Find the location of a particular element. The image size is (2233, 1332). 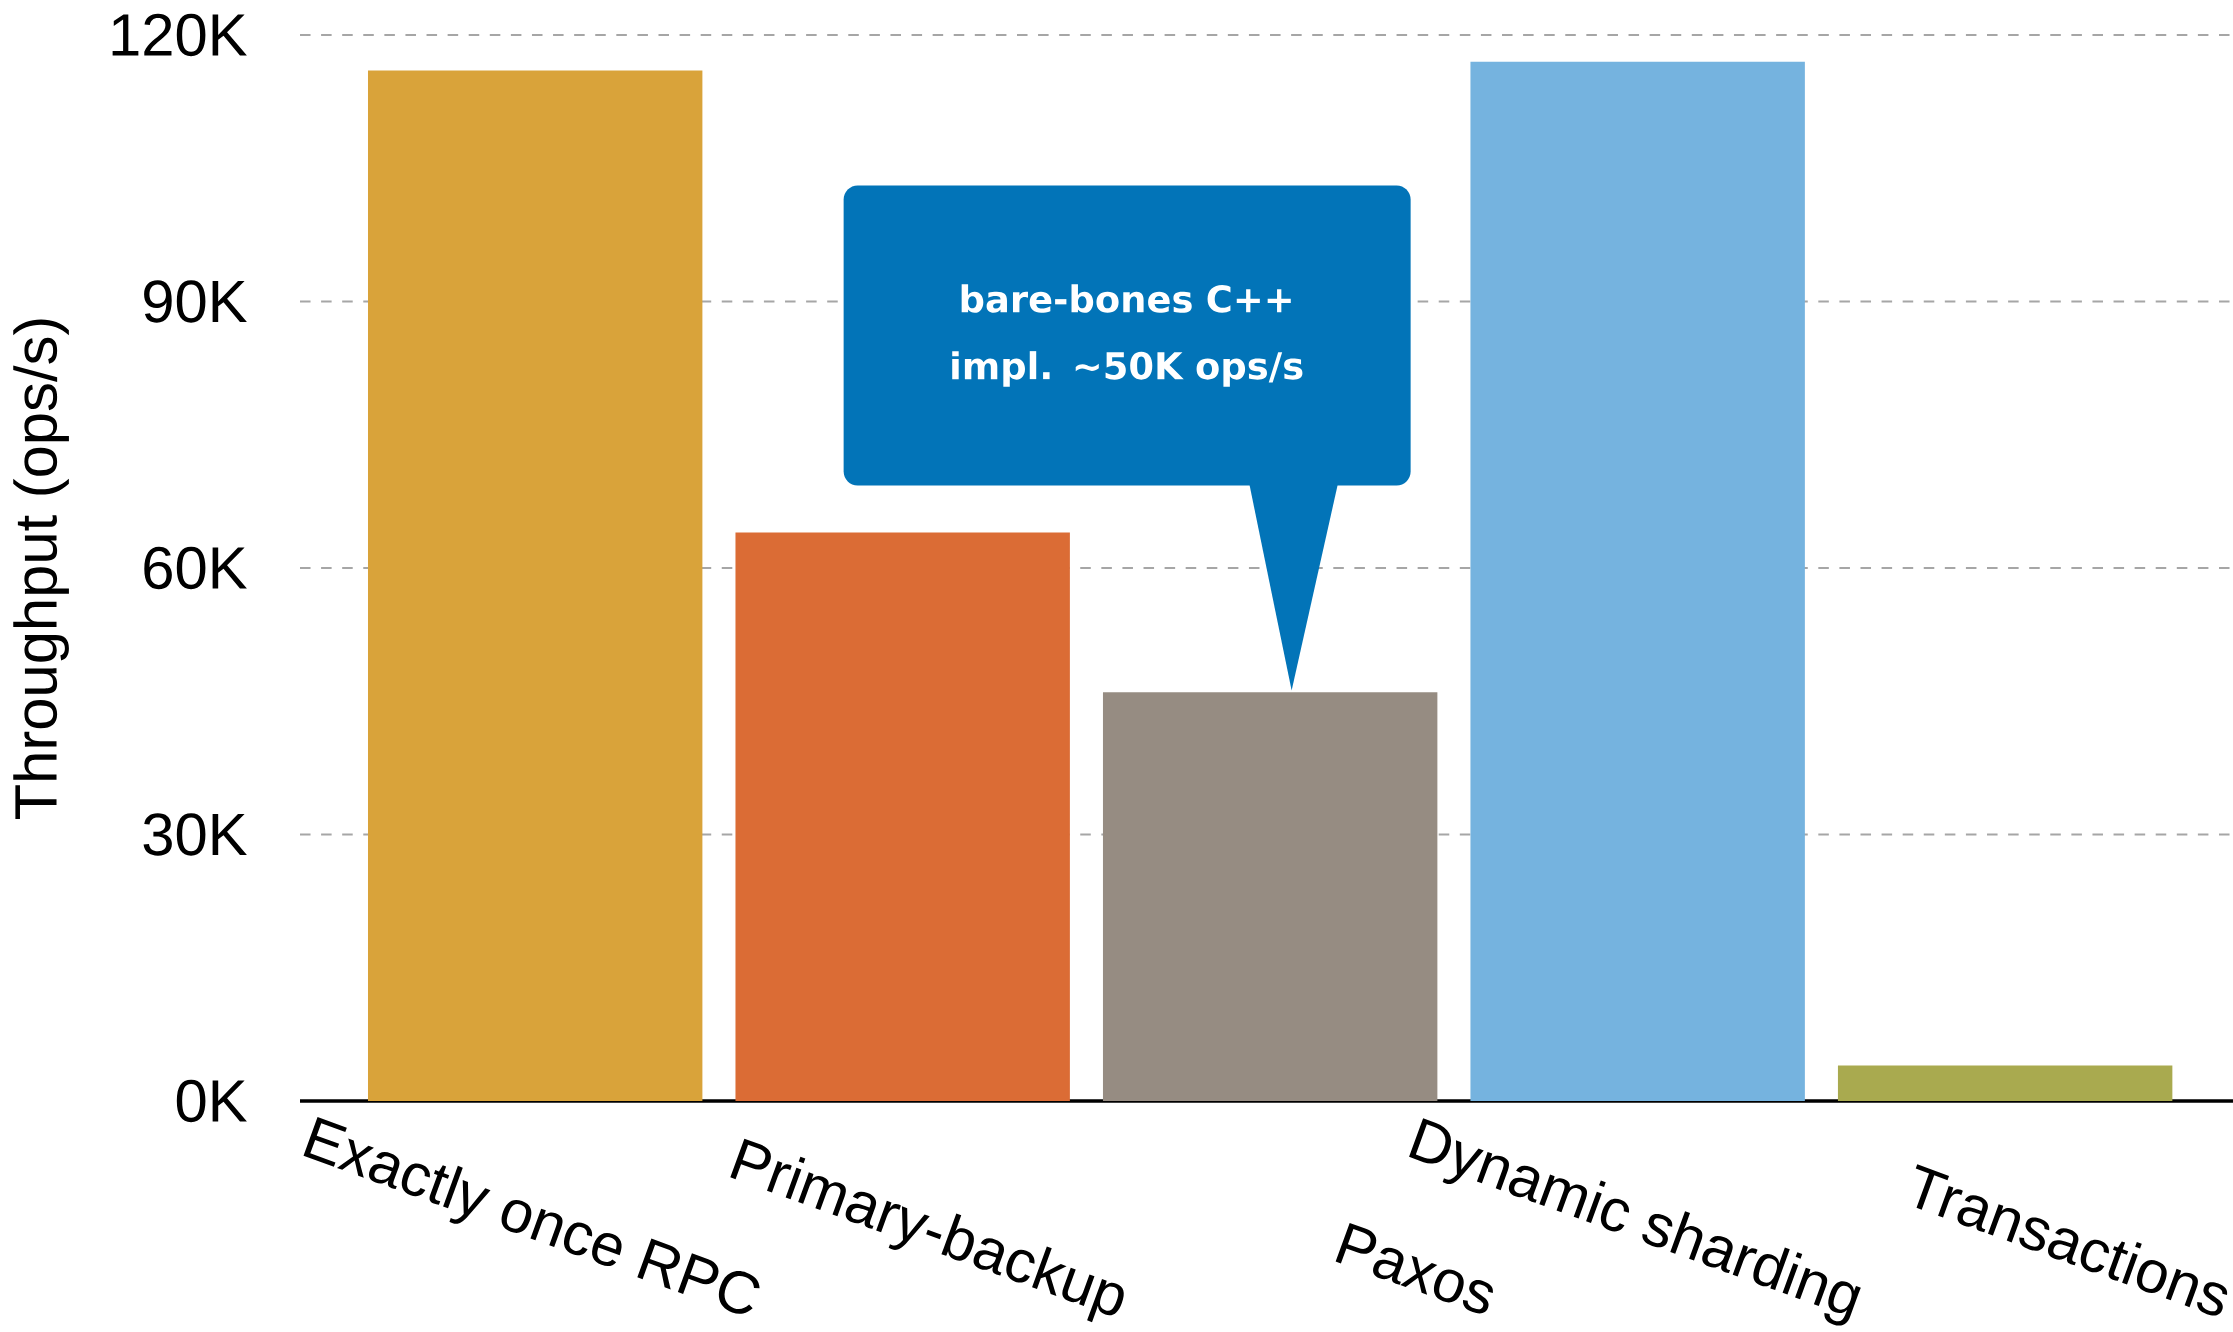

y-tick-label: 120K is located at coordinates (179, 35).